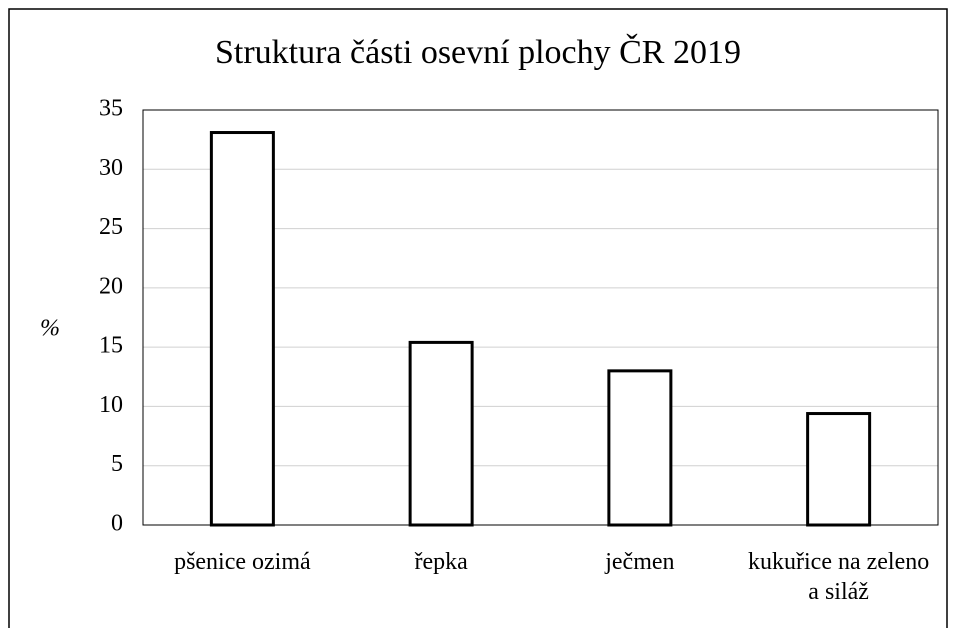 The image size is (956, 628). Describe the element at coordinates (111, 405) in the screenshot. I see `y-tick-label: 10` at that location.